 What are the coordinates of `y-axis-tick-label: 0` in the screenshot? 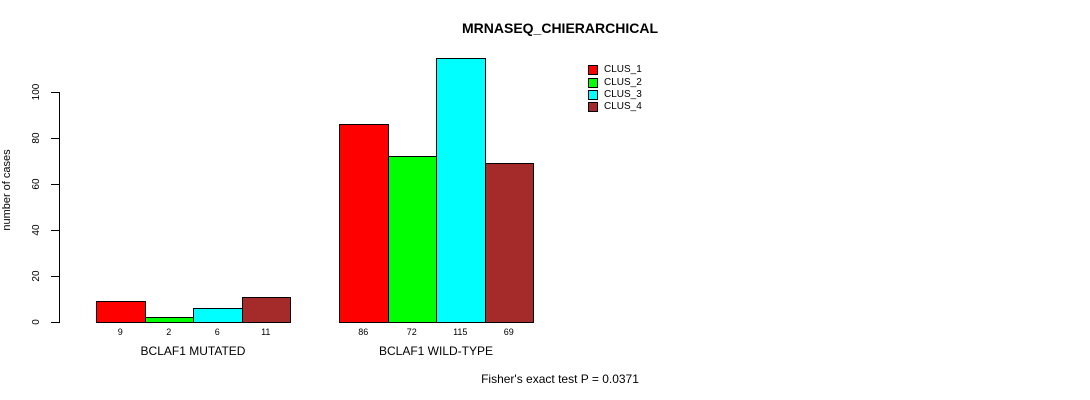 It's located at (36, 322).